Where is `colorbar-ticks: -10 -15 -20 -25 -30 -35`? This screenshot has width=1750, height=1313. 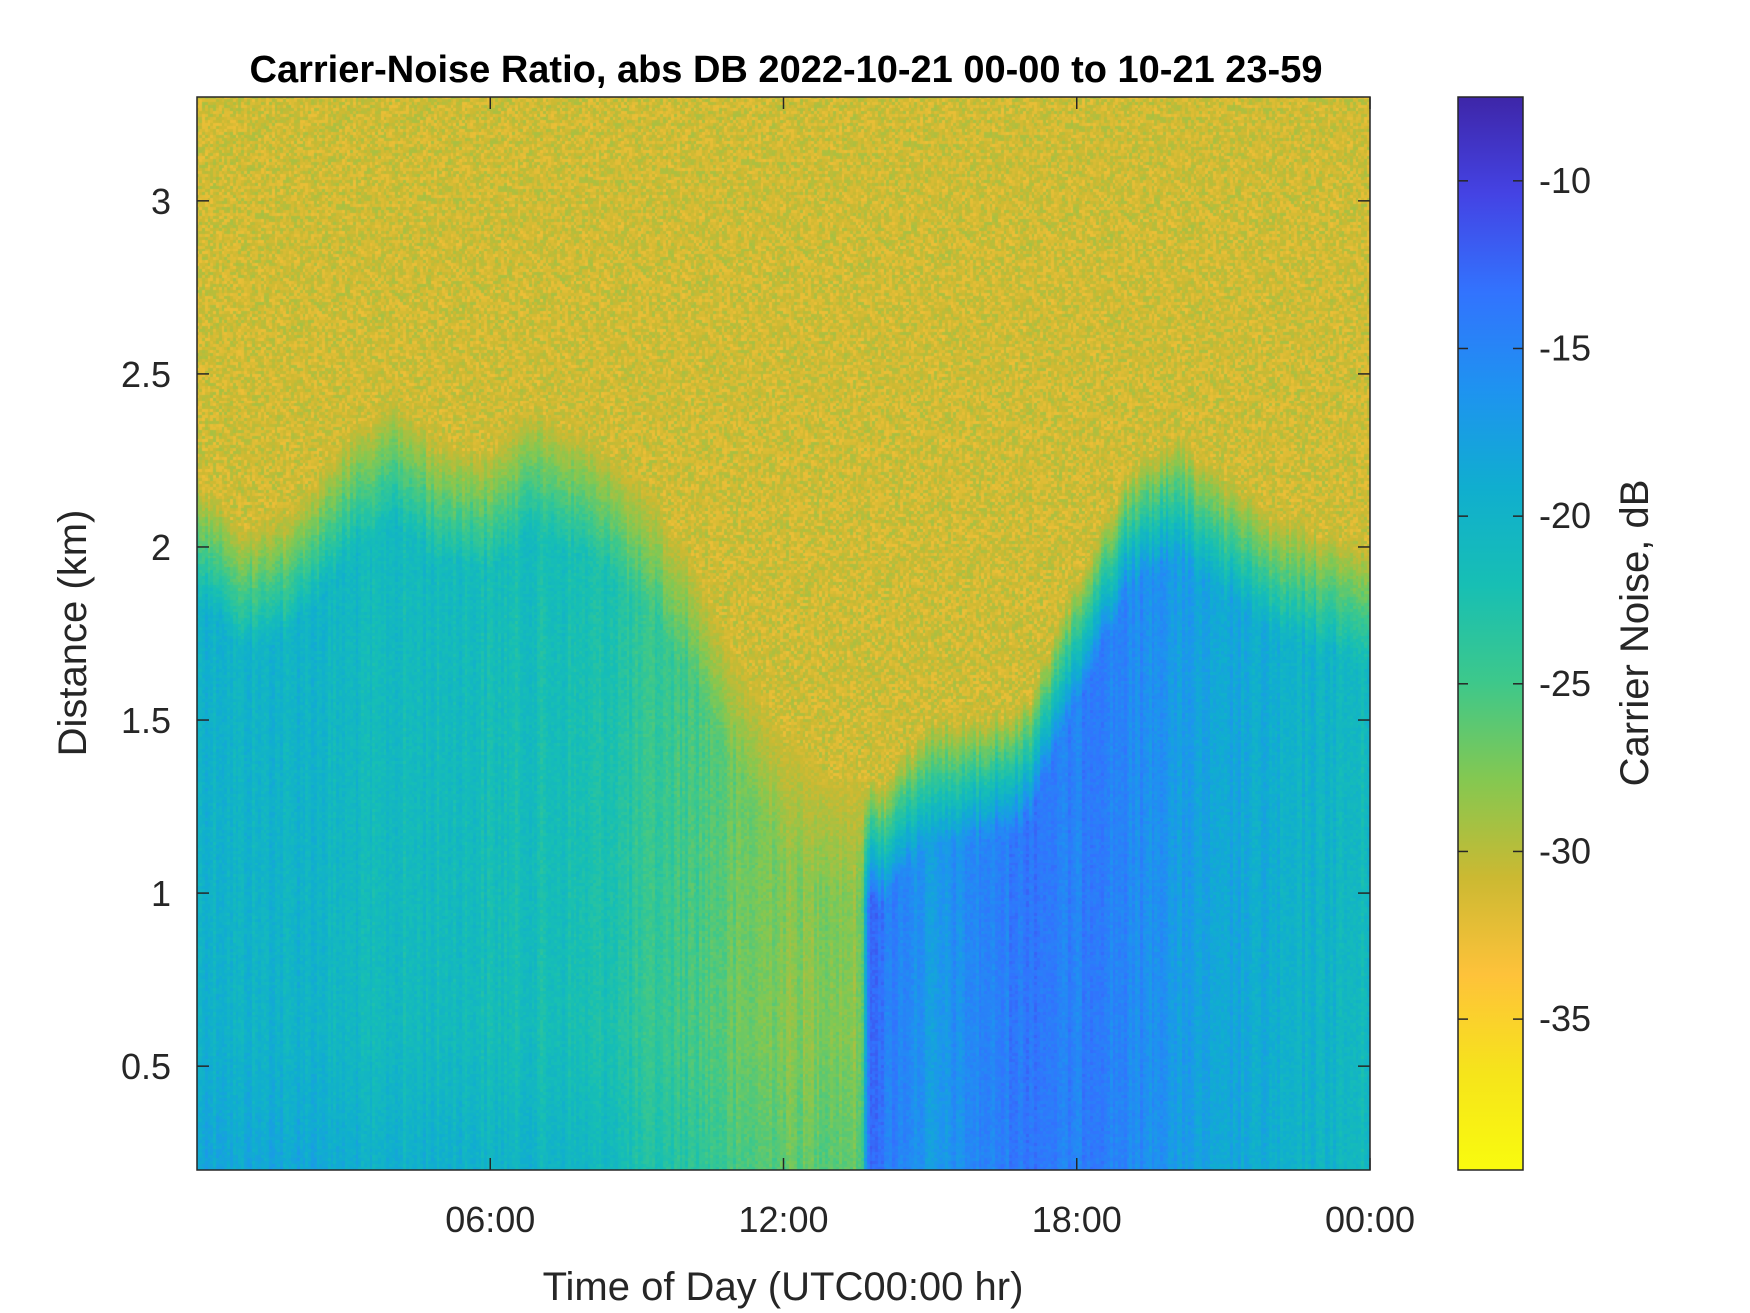 colorbar-ticks: -10 -15 -20 -25 -30 -35 is located at coordinates (1524, 599).